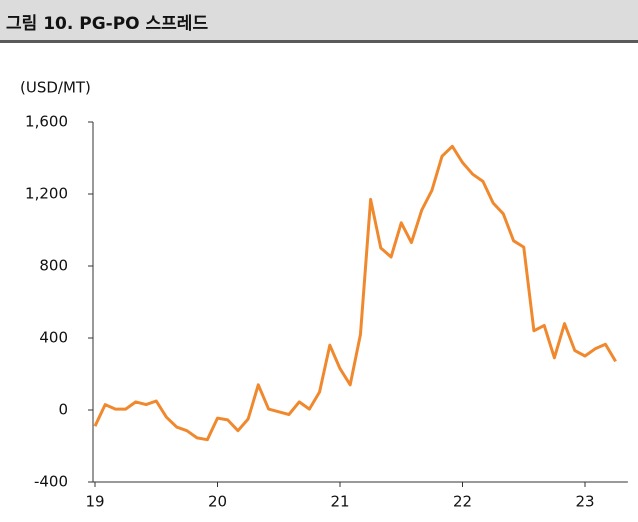 This screenshot has height=522, width=638. I want to click on y-tick-label: 1,600, so click(46, 122).